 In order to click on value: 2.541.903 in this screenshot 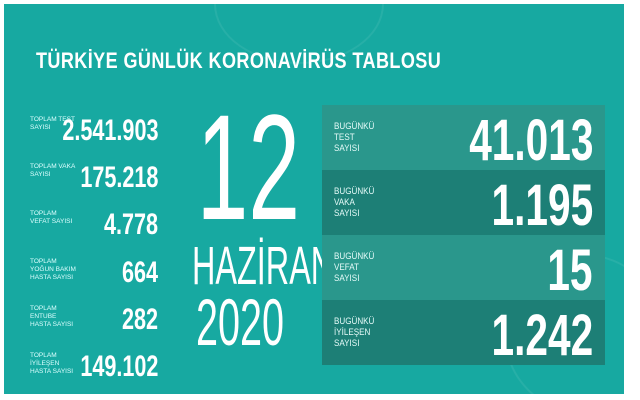, I will do `click(109, 130)`.